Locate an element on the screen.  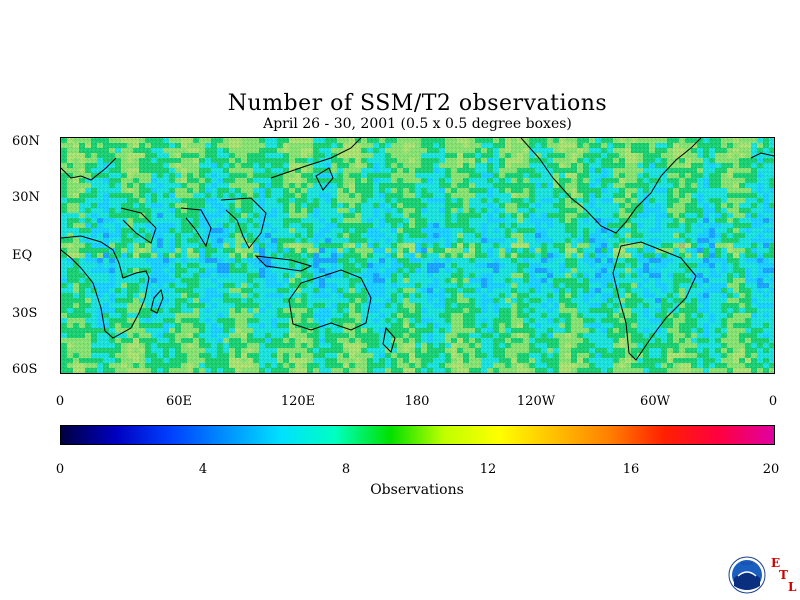
chart-title: Number of SSM/T2 observations is located at coordinates (417, 103).